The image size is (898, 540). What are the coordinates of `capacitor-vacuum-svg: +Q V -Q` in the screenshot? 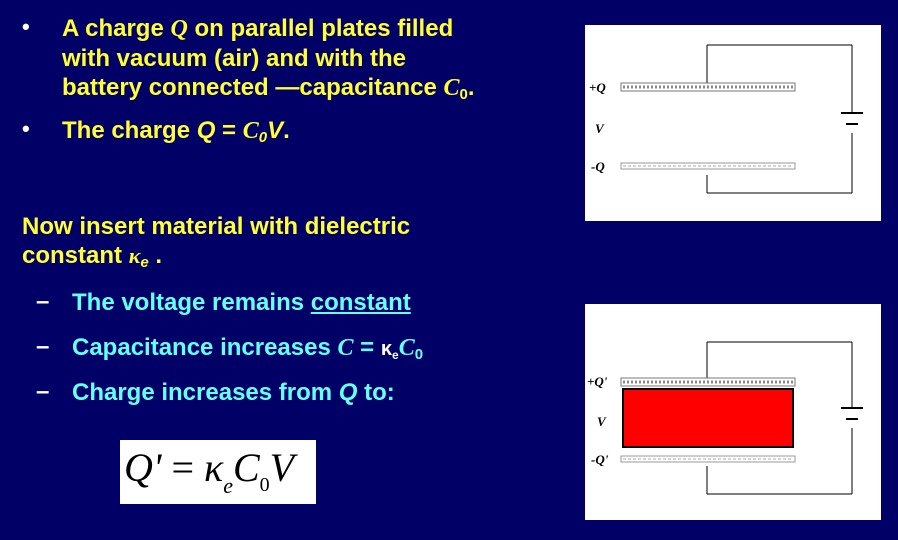 It's located at (726, 119).